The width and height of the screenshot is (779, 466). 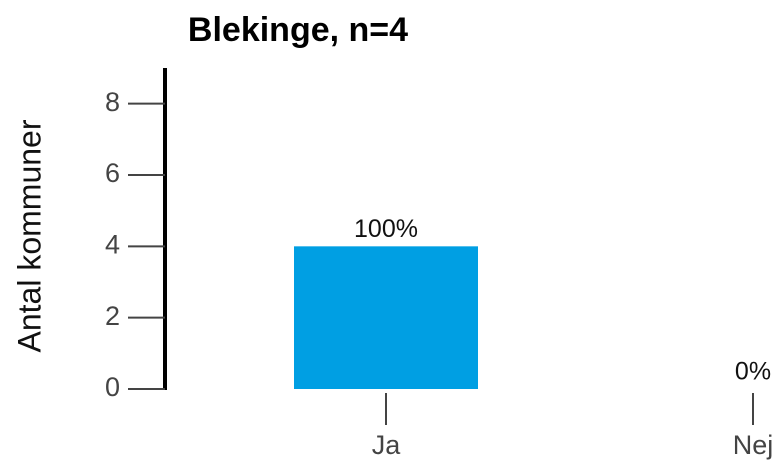 I want to click on y-tick-label: 6, so click(x=112, y=173).